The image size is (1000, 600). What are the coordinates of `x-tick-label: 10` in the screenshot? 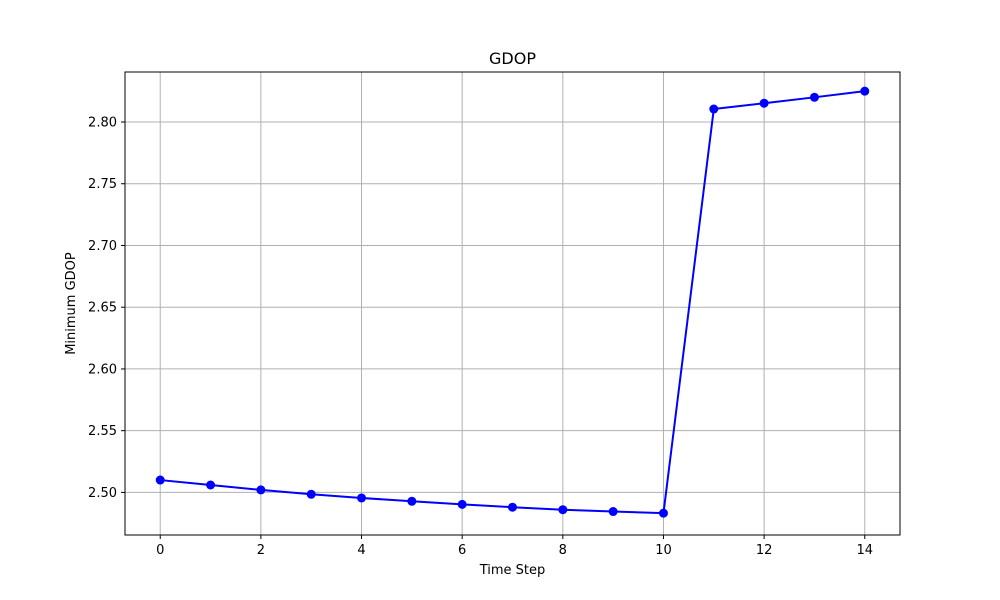 It's located at (663, 550).